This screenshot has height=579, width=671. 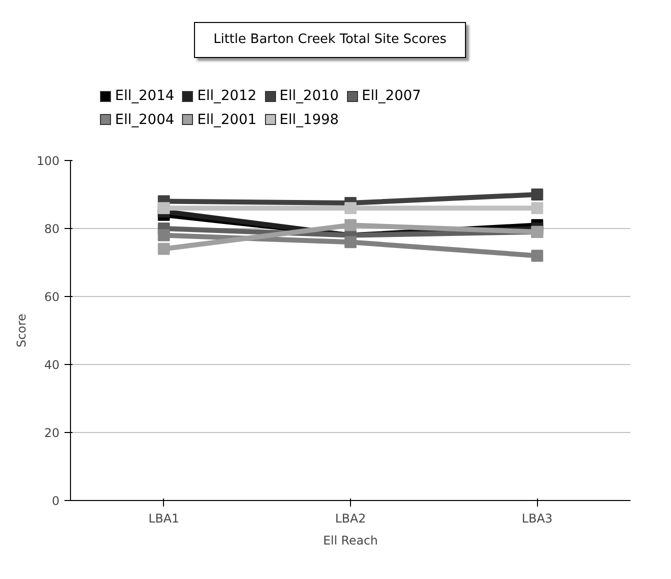 I want to click on legend-label: Ell_2012, so click(x=226, y=96).